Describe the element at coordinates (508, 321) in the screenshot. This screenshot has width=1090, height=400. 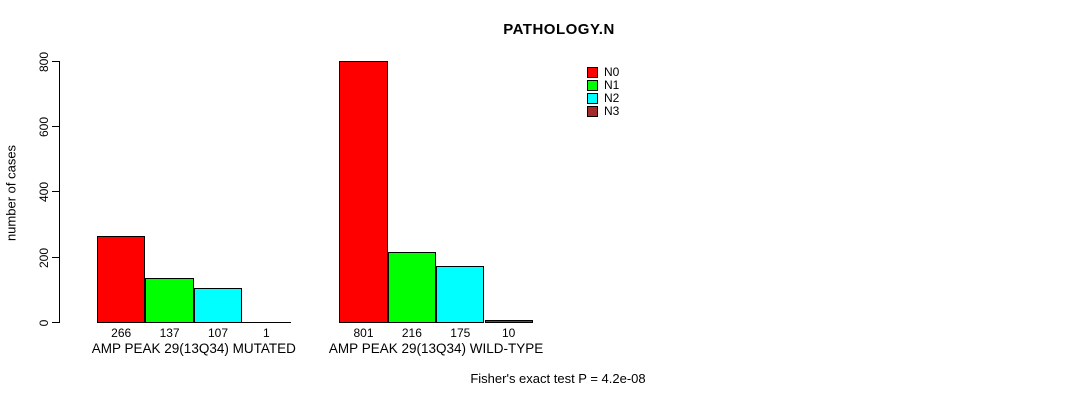
I see `bar-n3-group2` at that location.